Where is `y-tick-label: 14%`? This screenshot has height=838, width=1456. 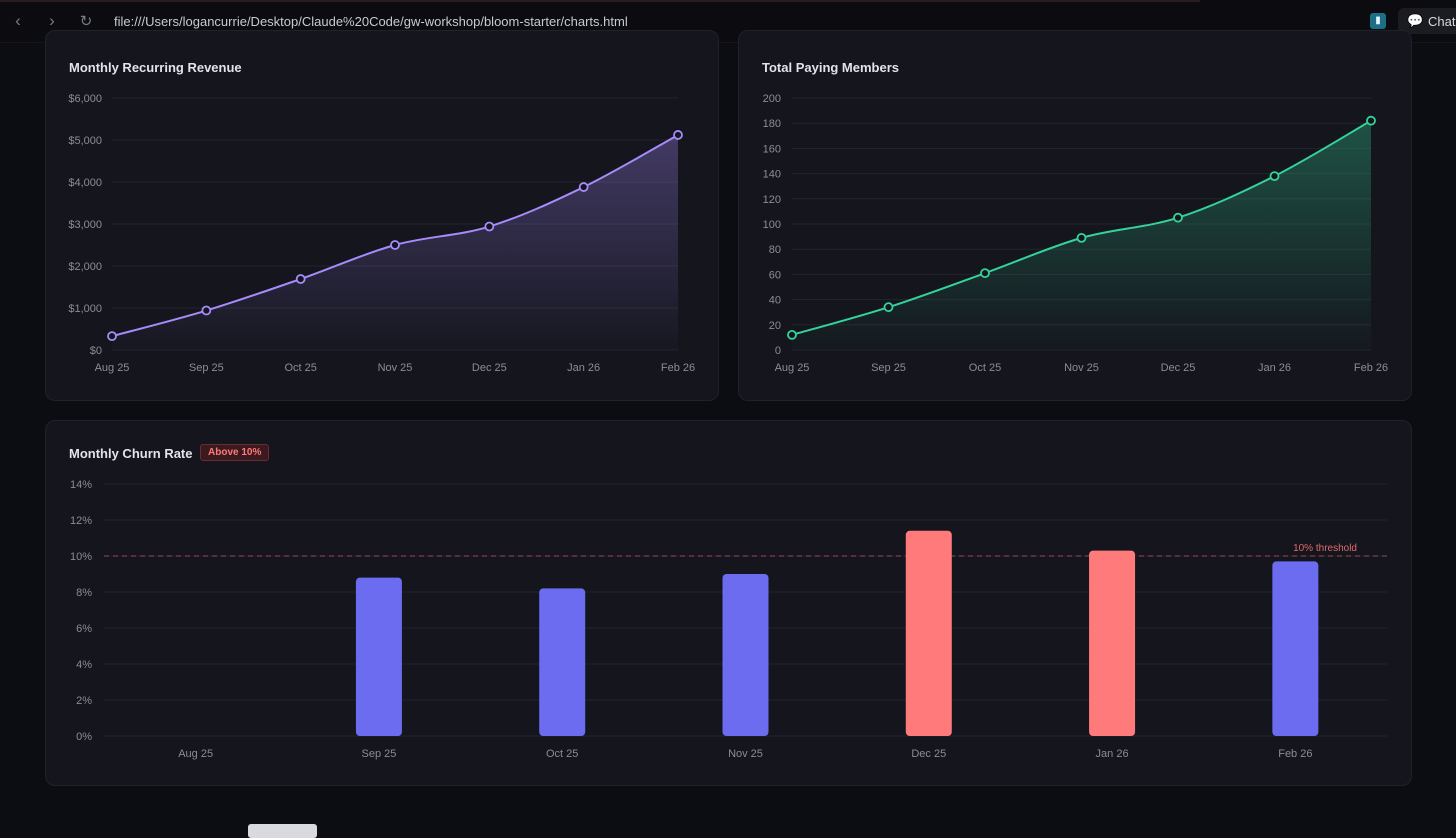 y-tick-label: 14% is located at coordinates (81, 485).